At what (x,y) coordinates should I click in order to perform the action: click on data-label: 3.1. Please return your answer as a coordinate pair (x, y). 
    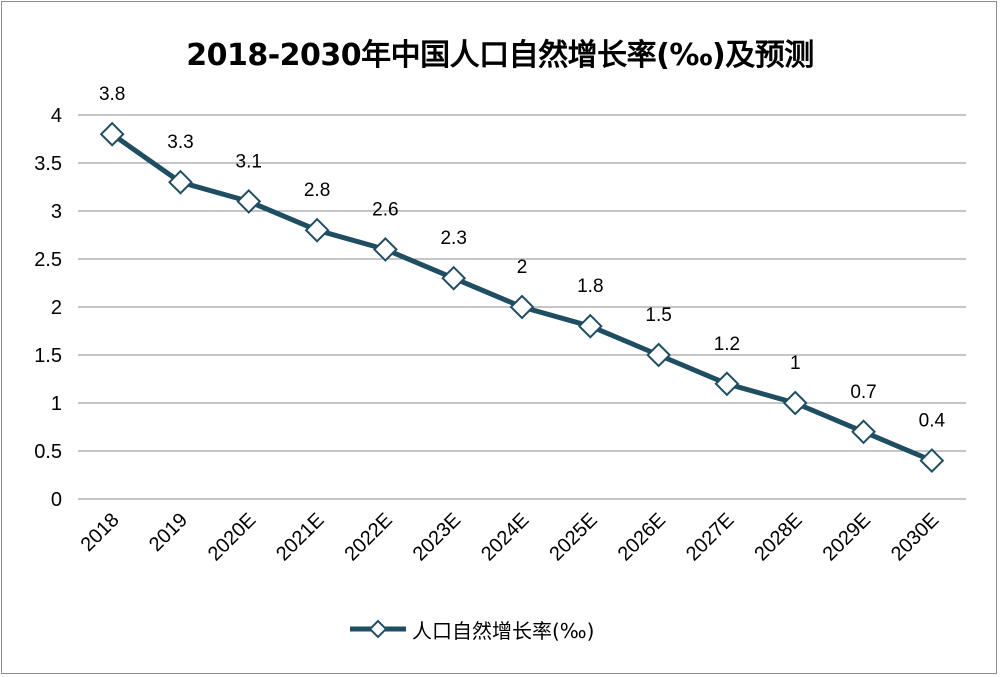
    Looking at the image, I should click on (249, 161).